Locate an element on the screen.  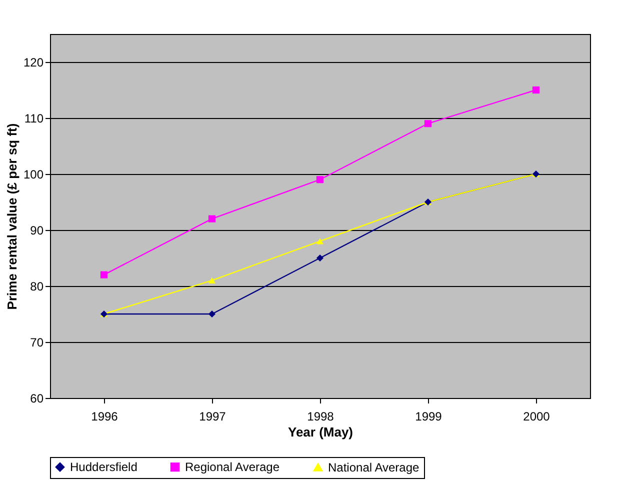
legend-label: Regional Average is located at coordinates (232, 467).